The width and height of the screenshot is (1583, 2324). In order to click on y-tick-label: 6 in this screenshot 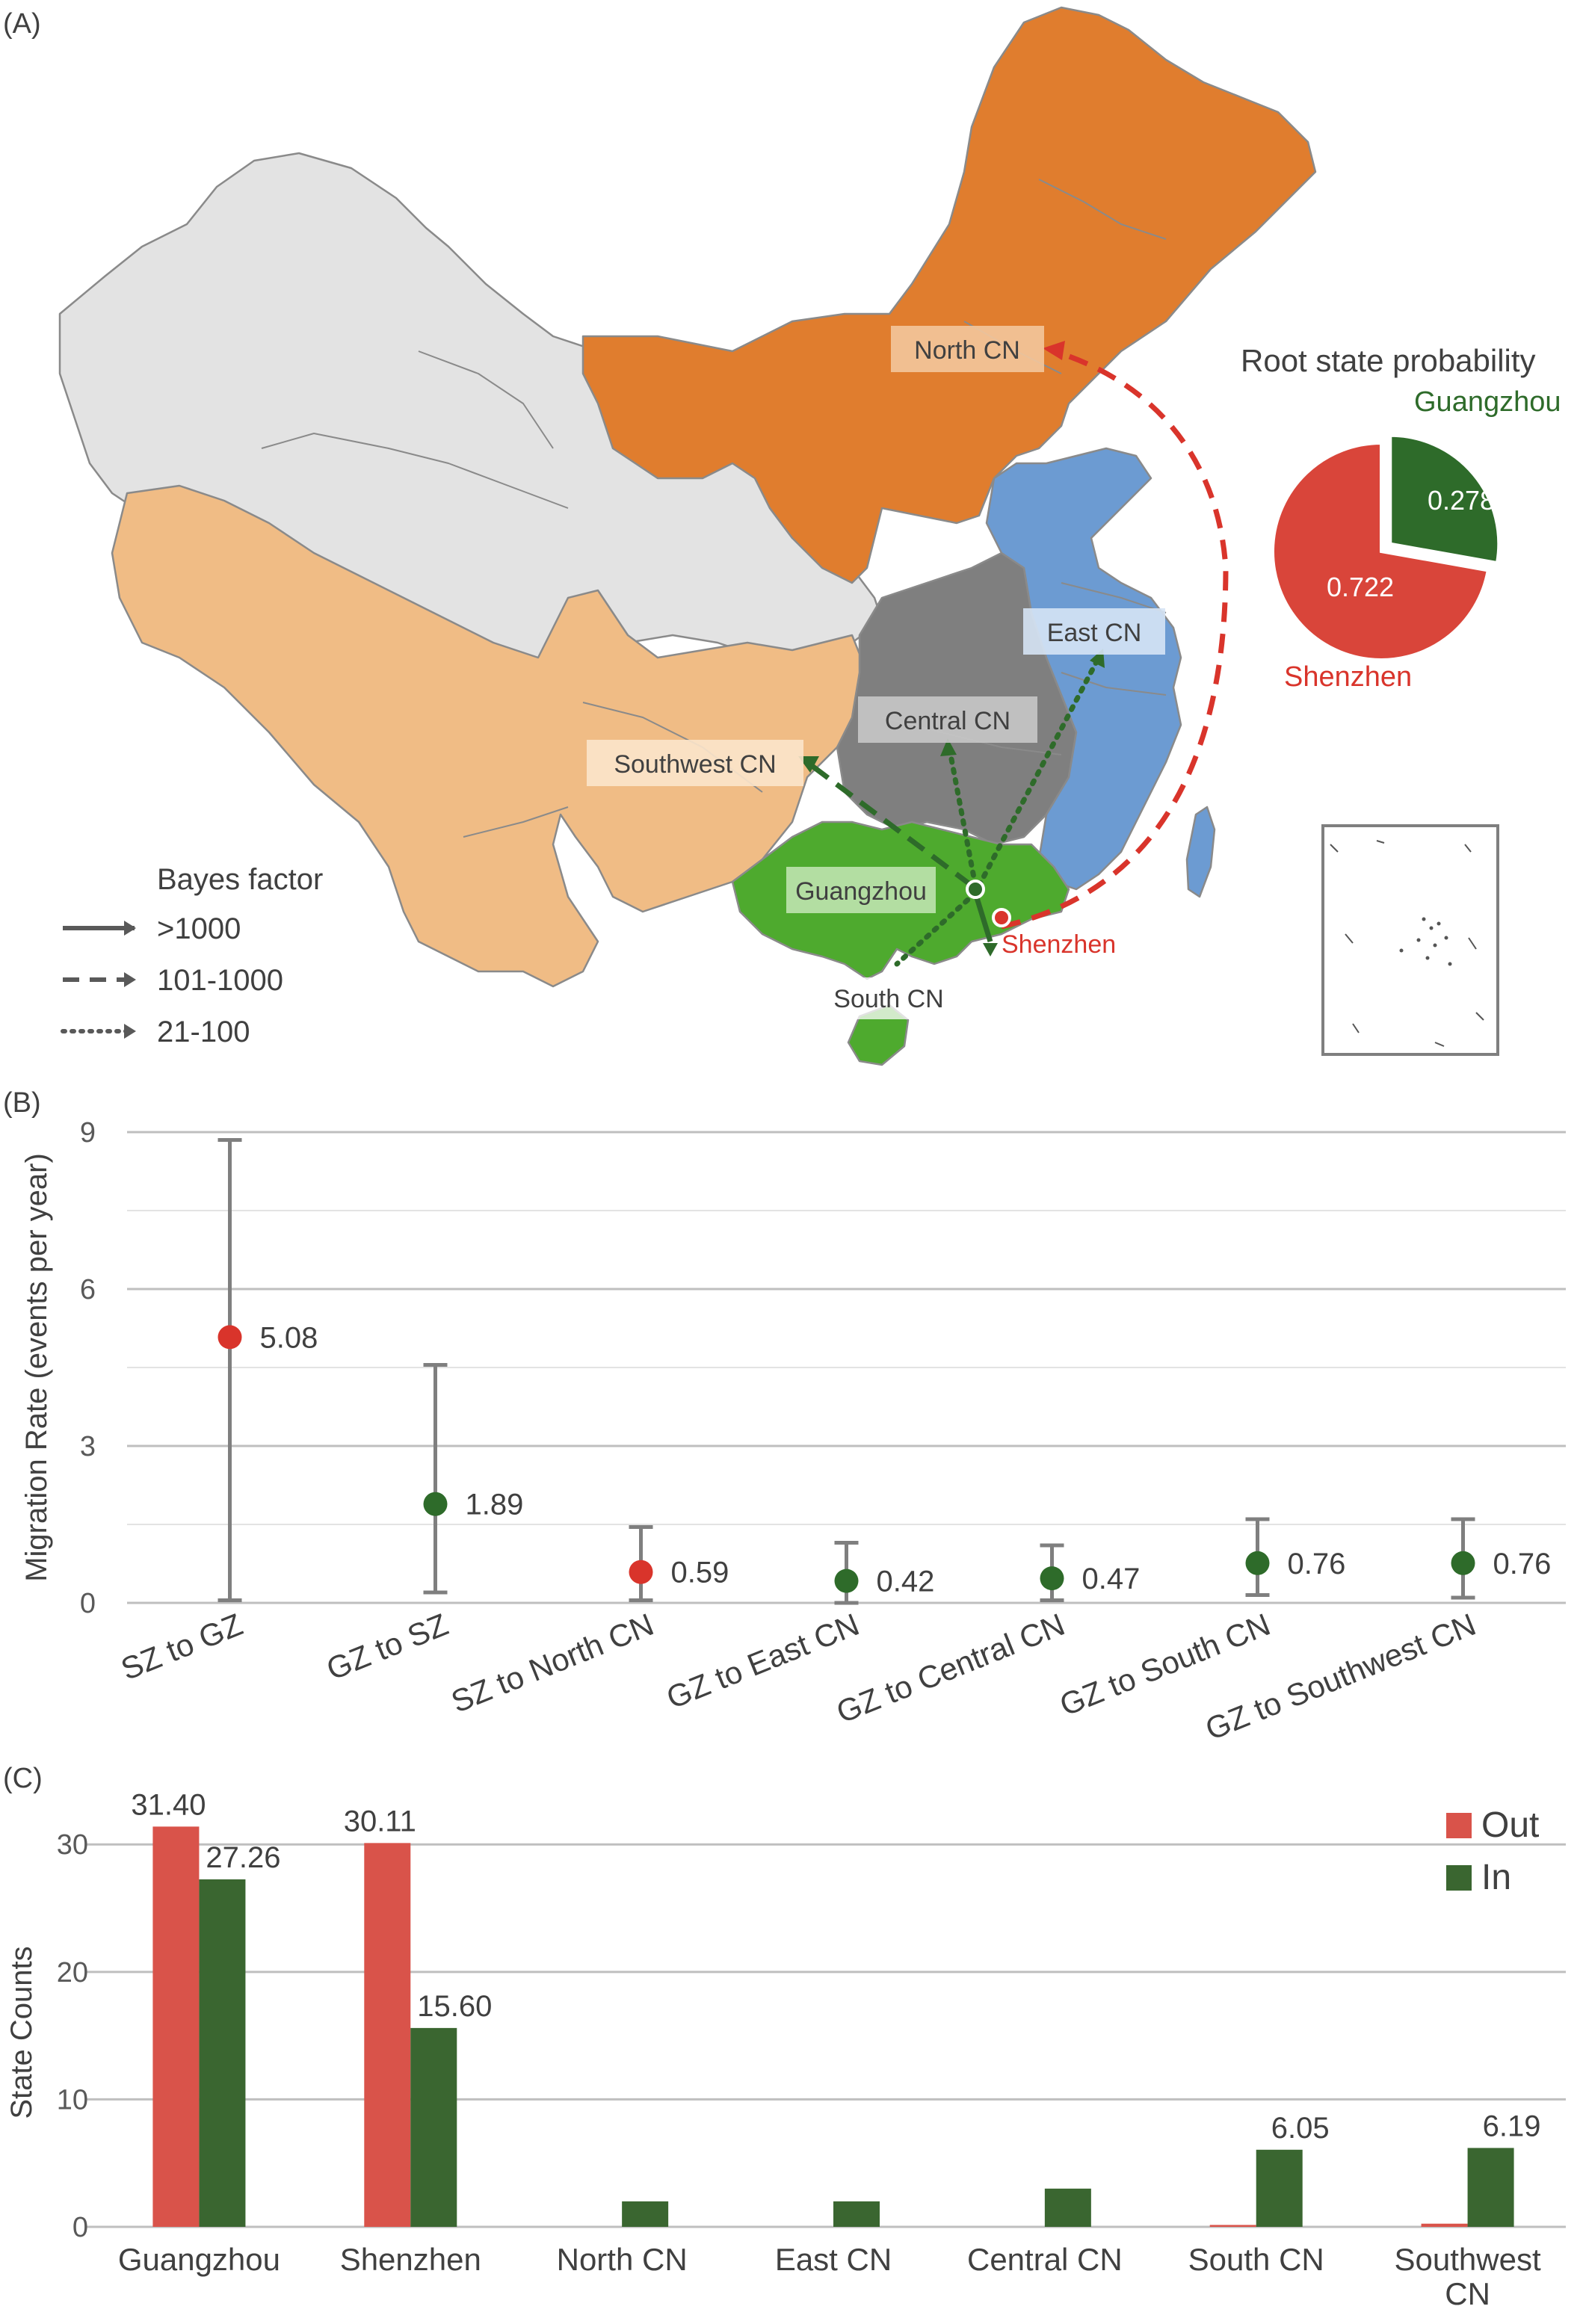, I will do `click(88, 1289)`.